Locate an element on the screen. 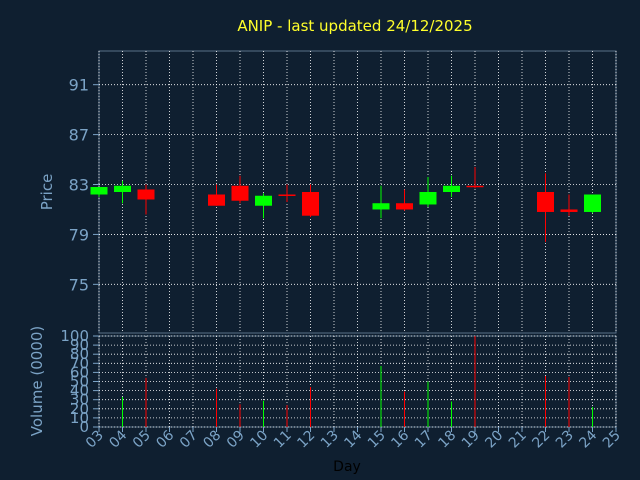  day-tick-label: 21 is located at coordinates (518, 440).